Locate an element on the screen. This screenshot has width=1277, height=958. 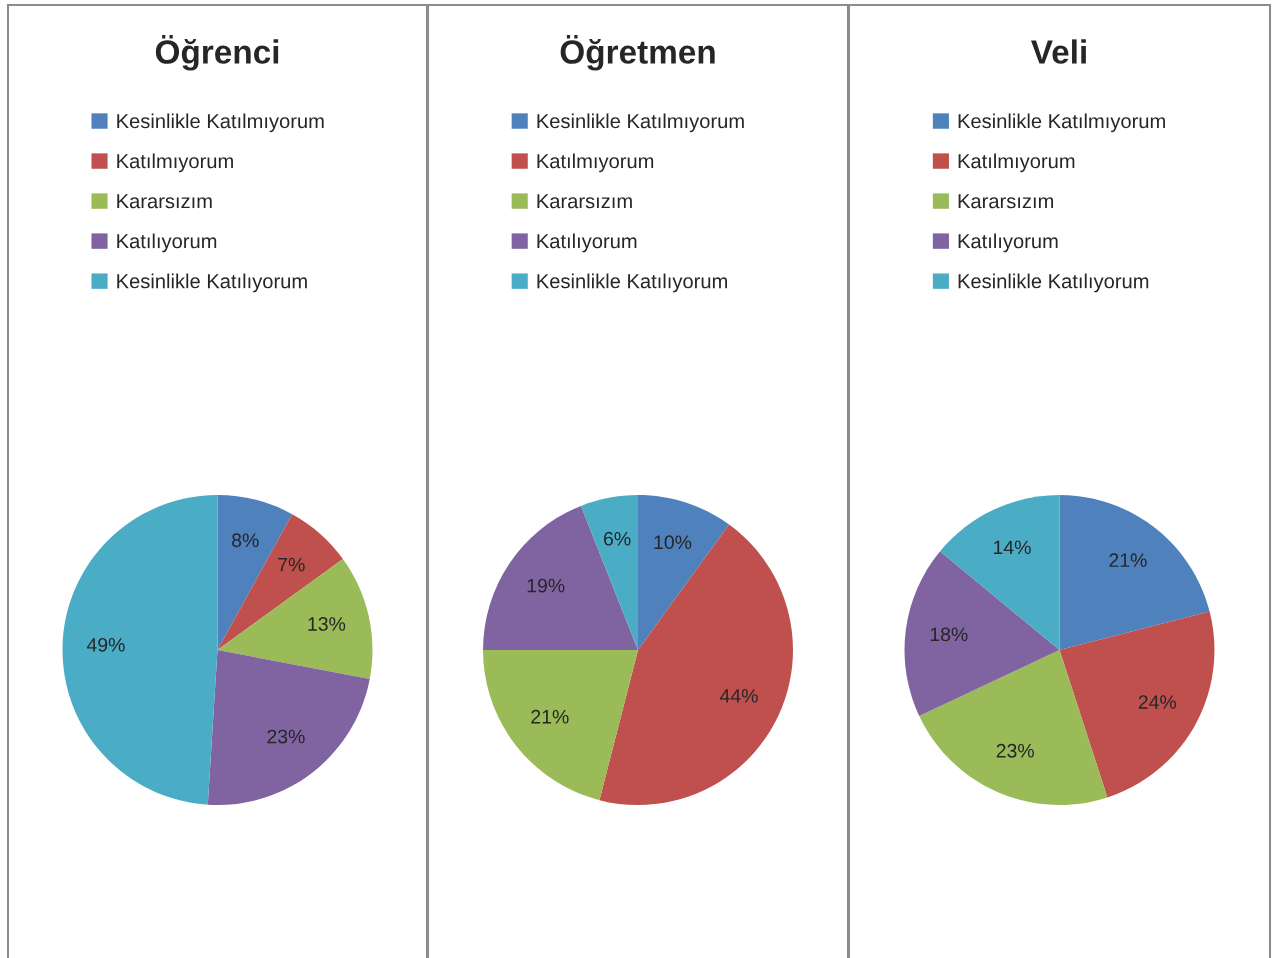
chart-title: Öğrenci is located at coordinates (217, 53).